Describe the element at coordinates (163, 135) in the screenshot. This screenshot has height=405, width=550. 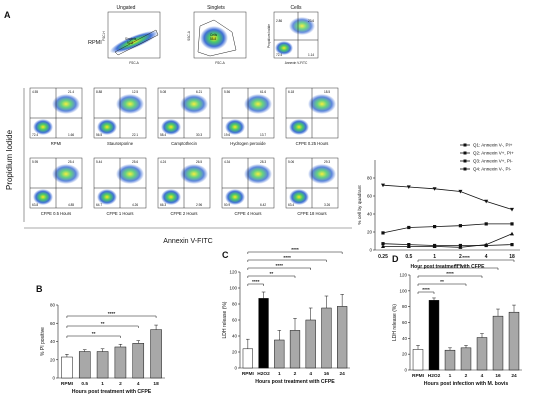
I see `flow-plot-q4: 58.4` at that location.